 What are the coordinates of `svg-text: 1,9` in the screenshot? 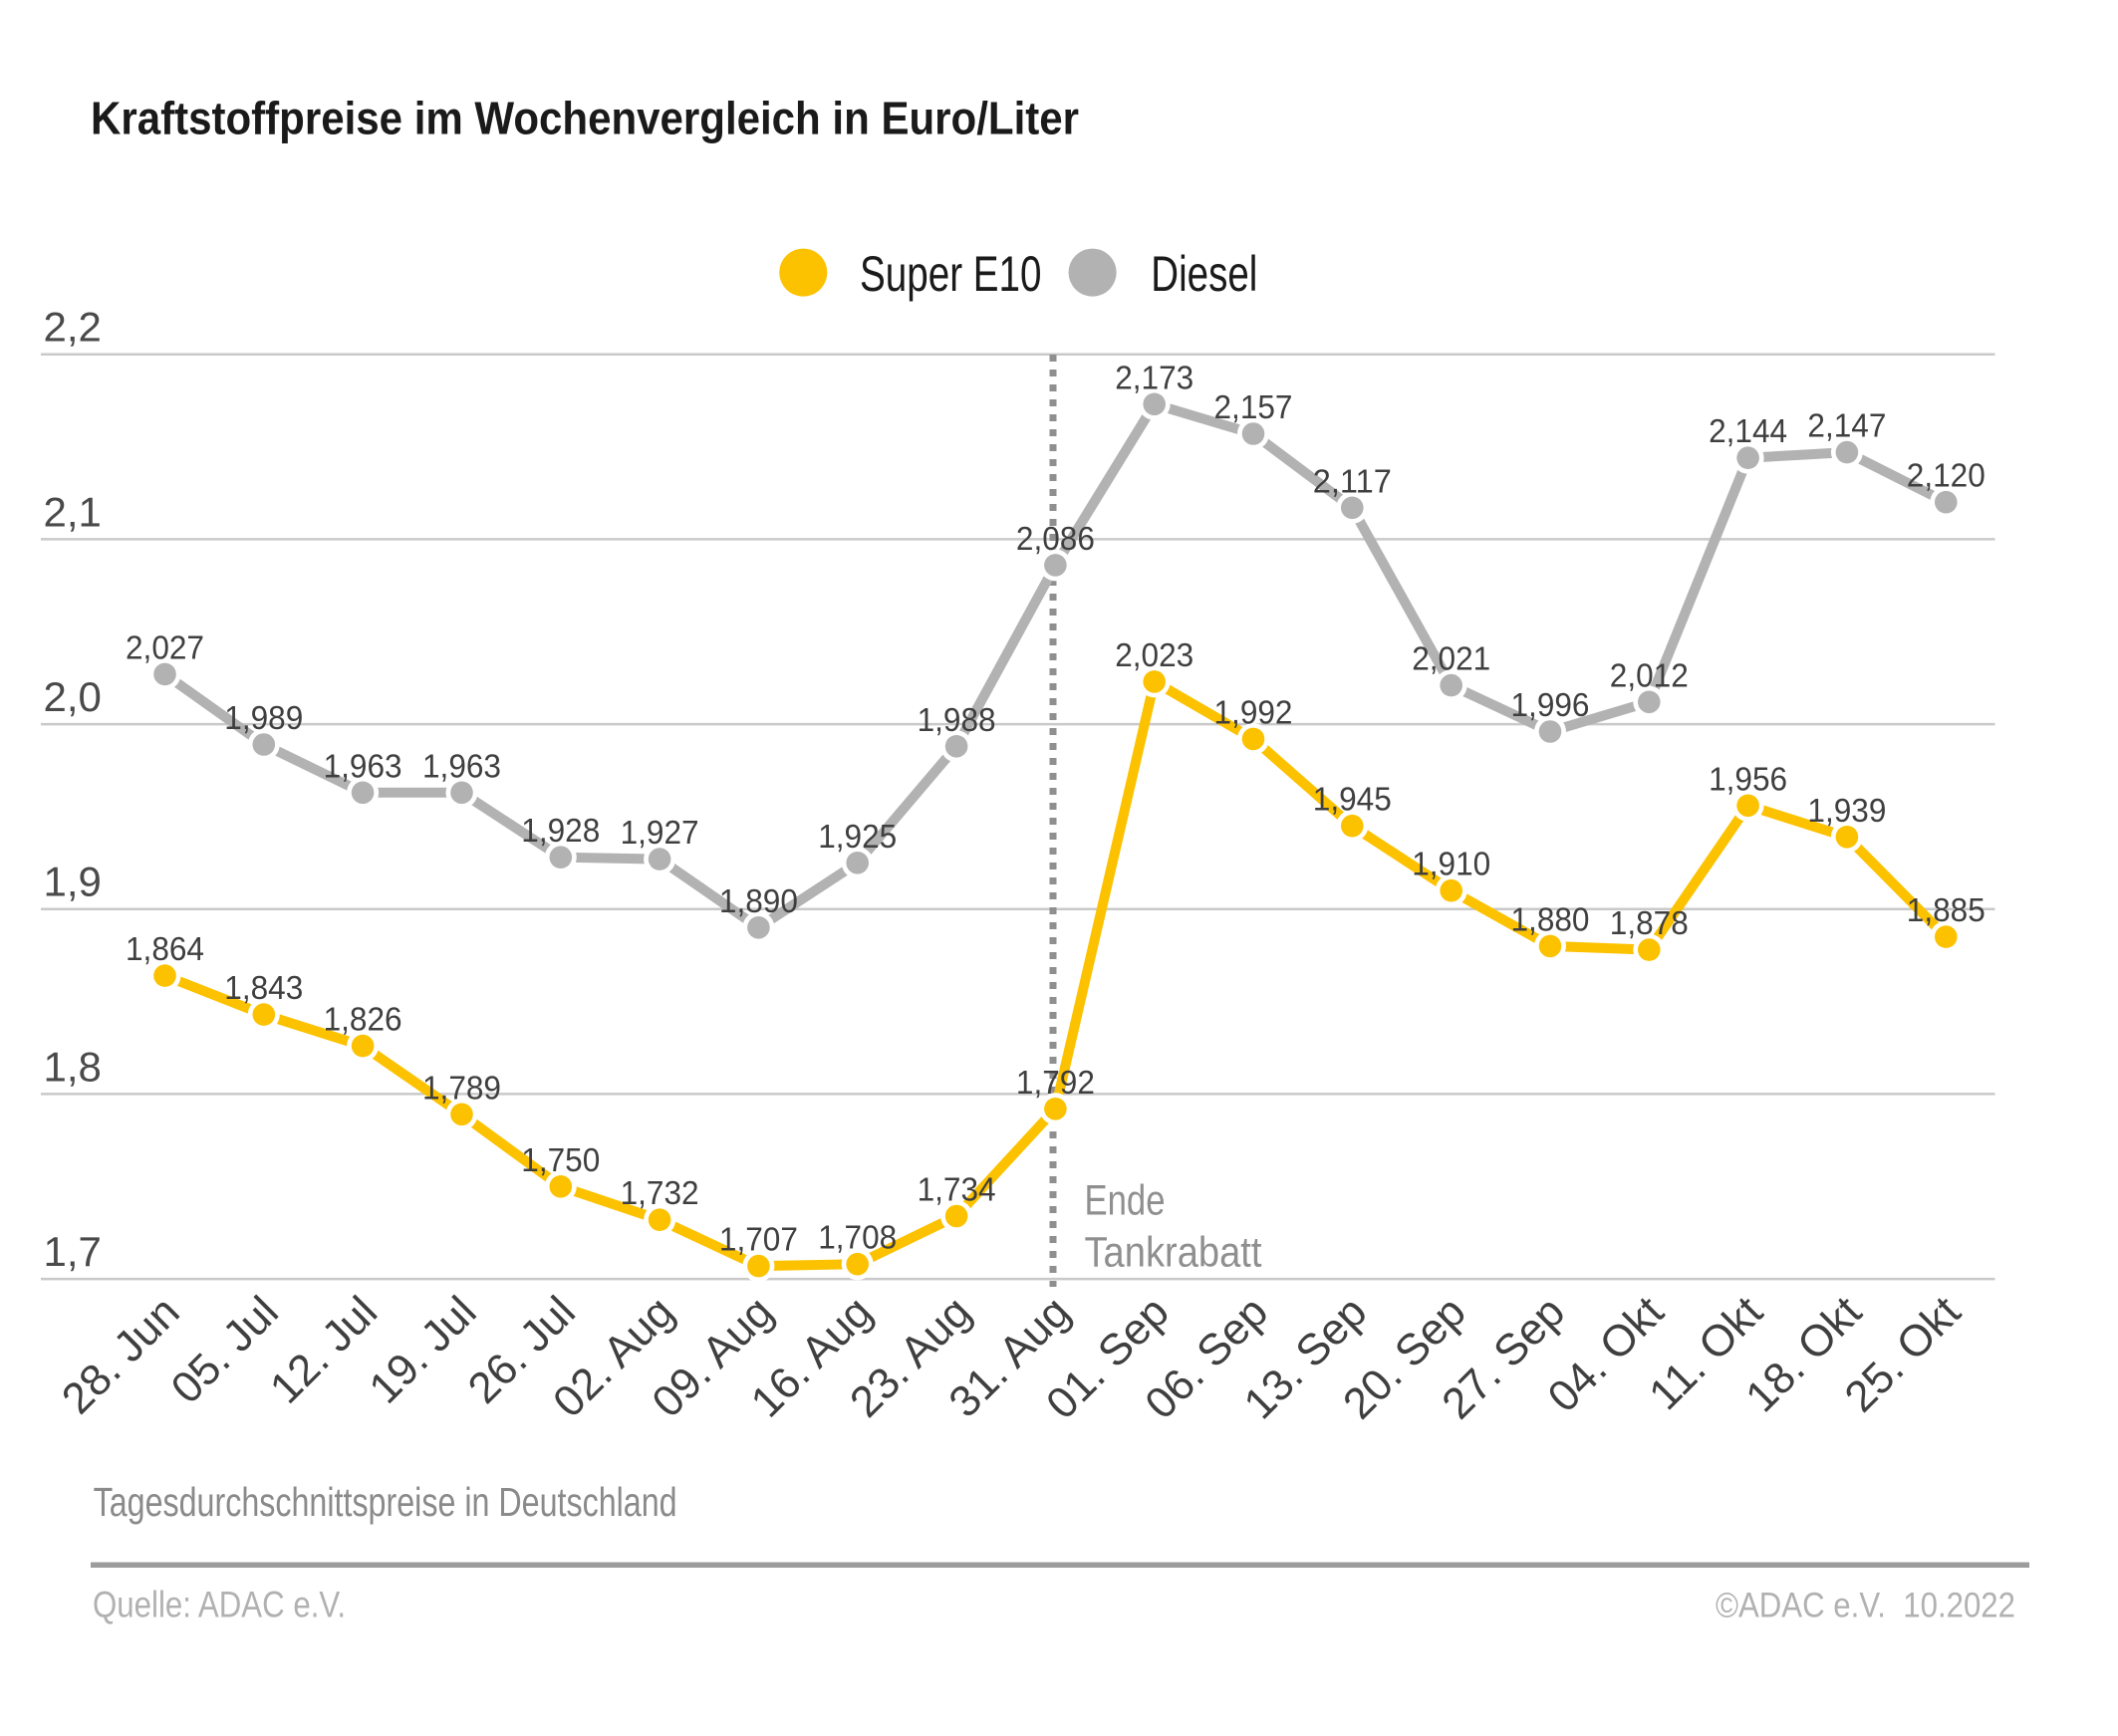 It's located at (73, 882).